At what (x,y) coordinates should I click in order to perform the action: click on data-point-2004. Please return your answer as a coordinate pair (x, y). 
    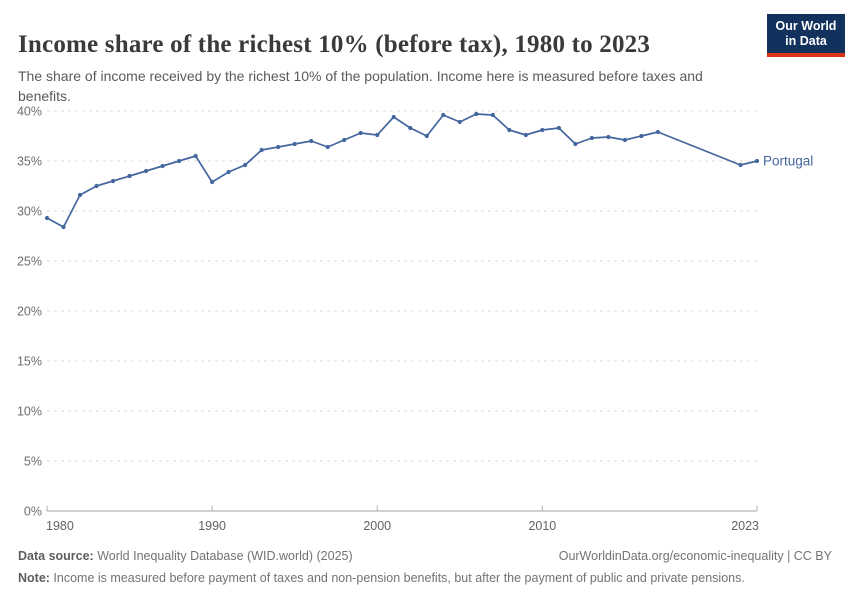
    Looking at the image, I should click on (443, 115).